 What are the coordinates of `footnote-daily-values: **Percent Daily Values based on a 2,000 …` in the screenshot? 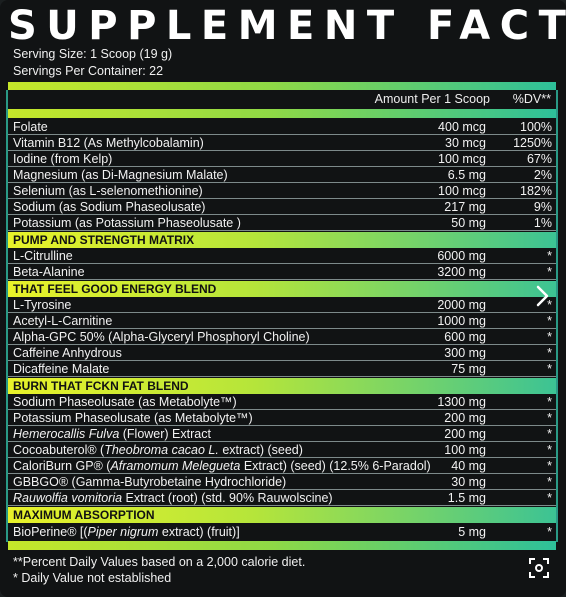 It's located at (159, 562).